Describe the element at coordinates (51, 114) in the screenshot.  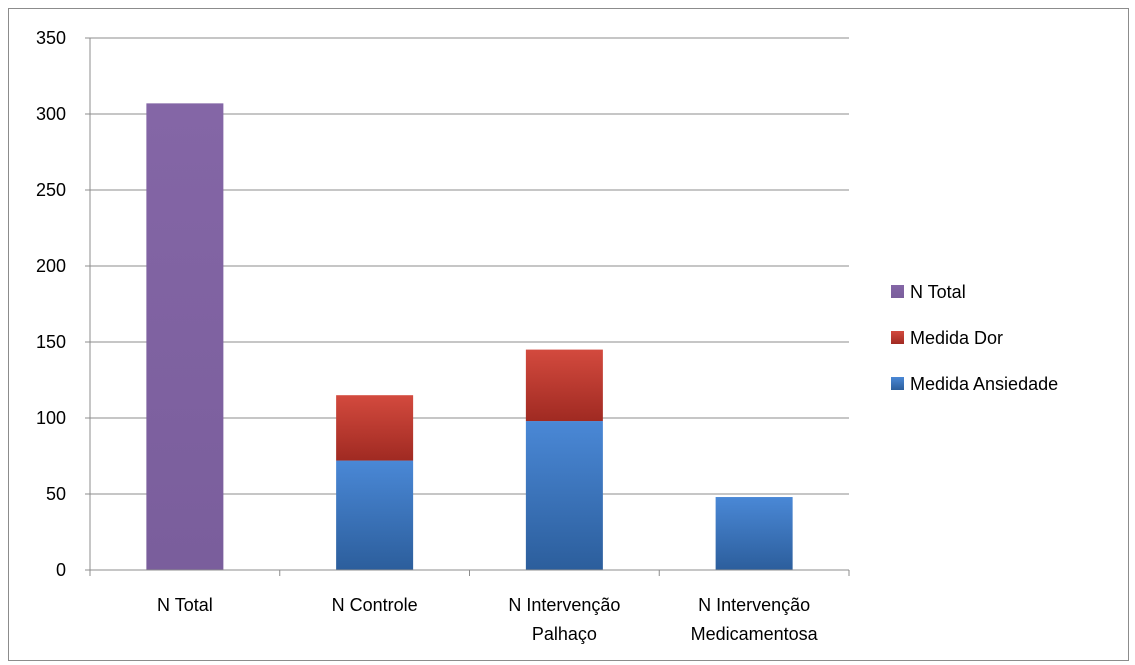
I see `y-tick-label: 300` at that location.